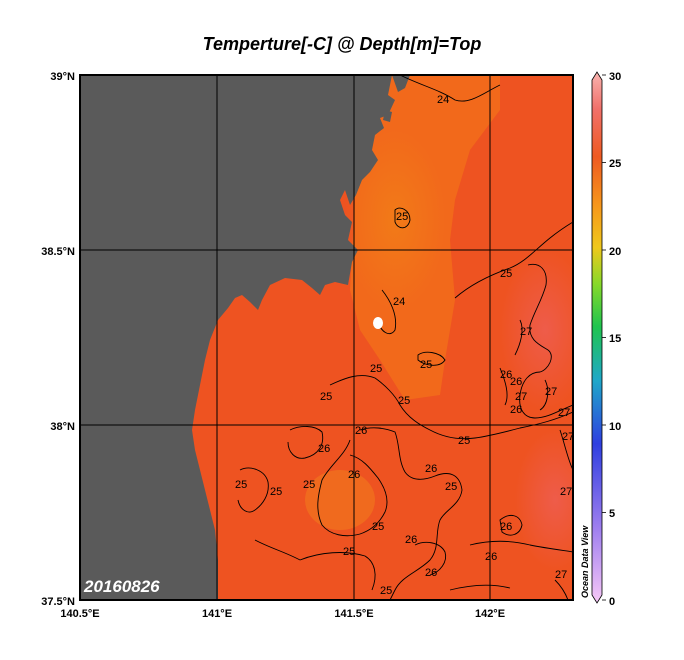 The height and width of the screenshot is (660, 684). I want to click on lon-tick-label: 141°E, so click(217, 614).